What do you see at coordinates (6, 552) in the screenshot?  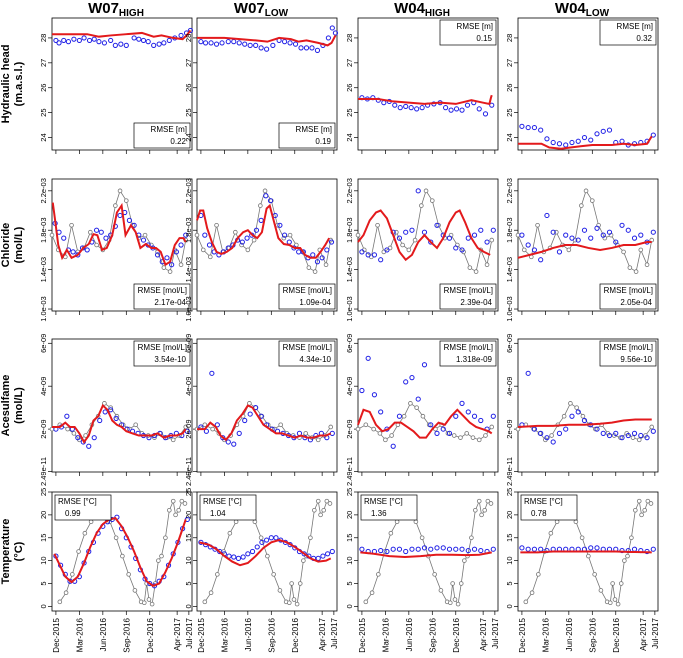 I see `row-label-3-name: Temperature` at bounding box center [6, 552].